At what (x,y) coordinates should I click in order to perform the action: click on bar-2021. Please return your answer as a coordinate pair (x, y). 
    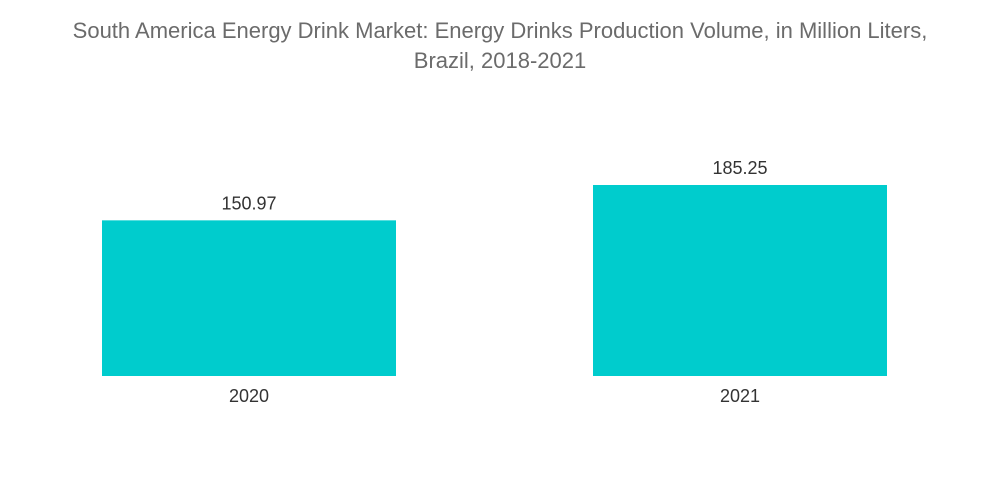
    Looking at the image, I should click on (740, 280).